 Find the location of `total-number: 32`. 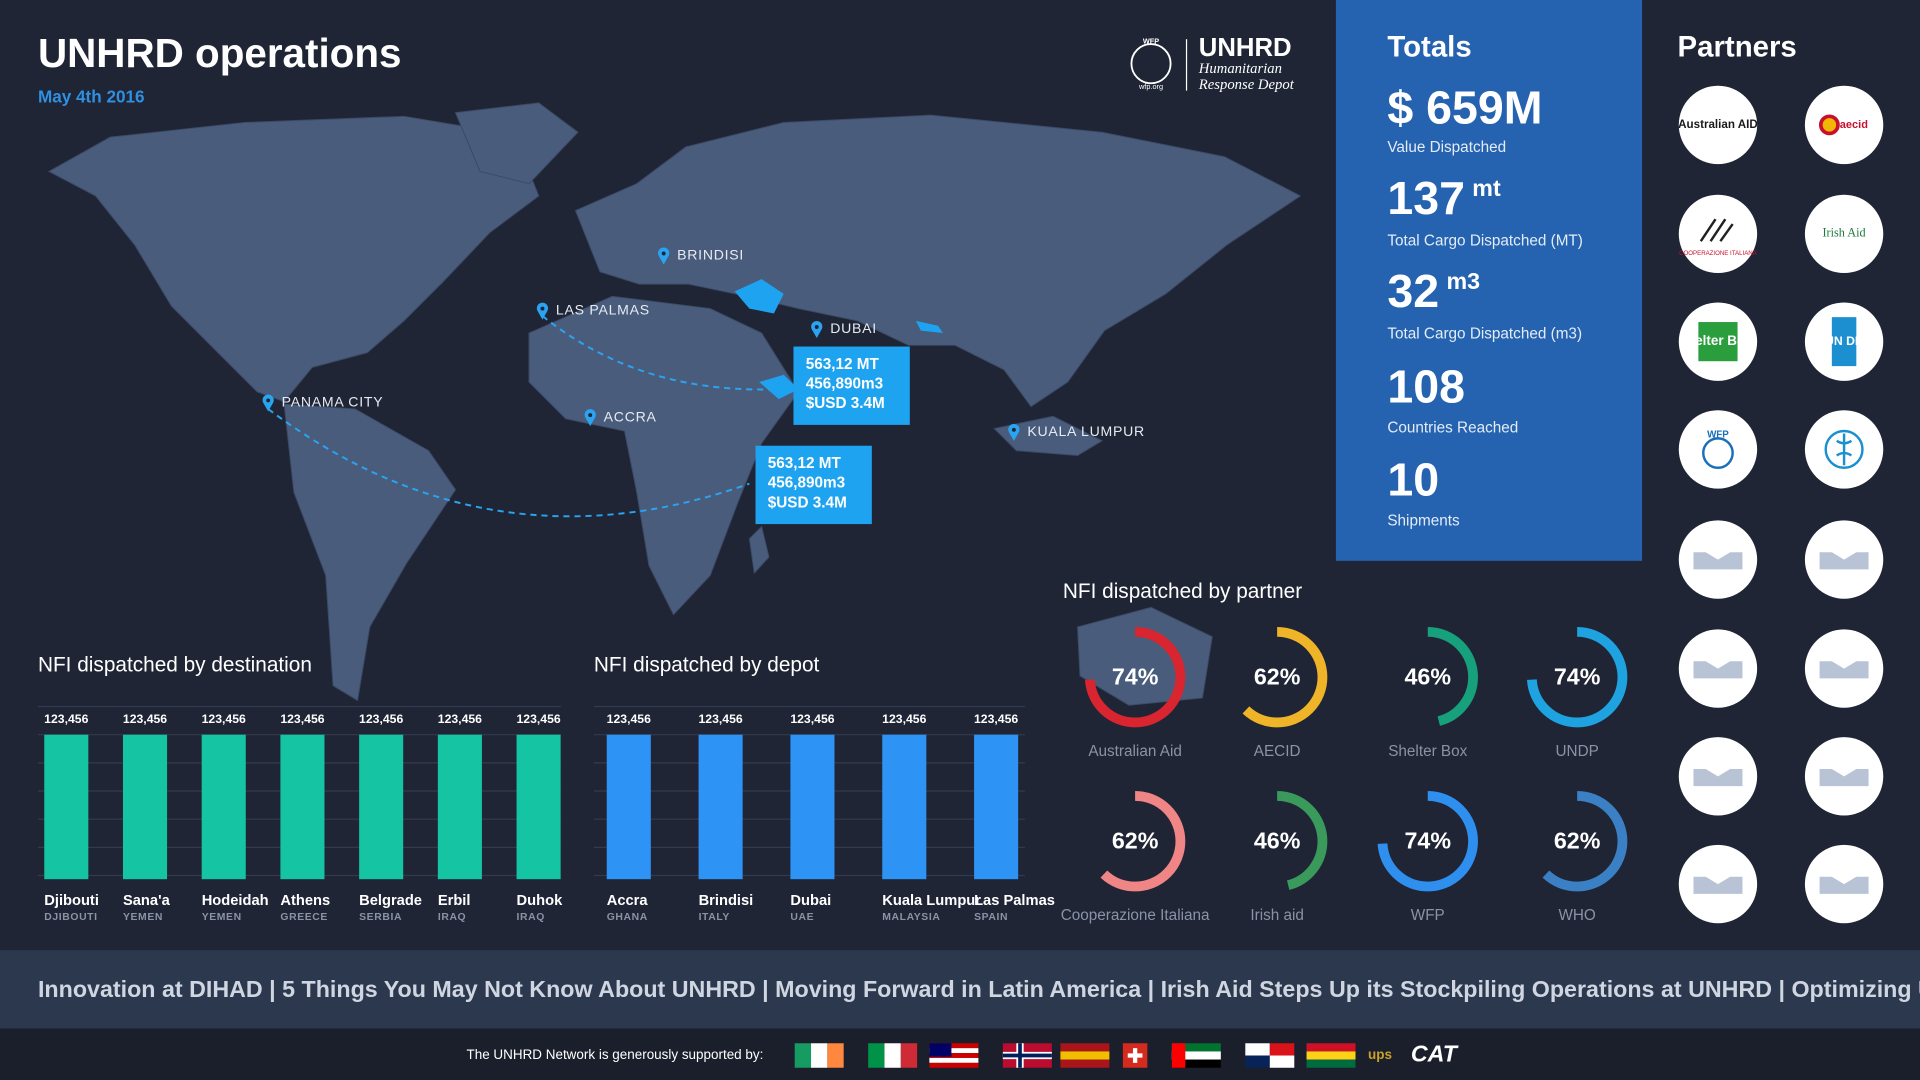

total-number: 32 is located at coordinates (1413, 291).